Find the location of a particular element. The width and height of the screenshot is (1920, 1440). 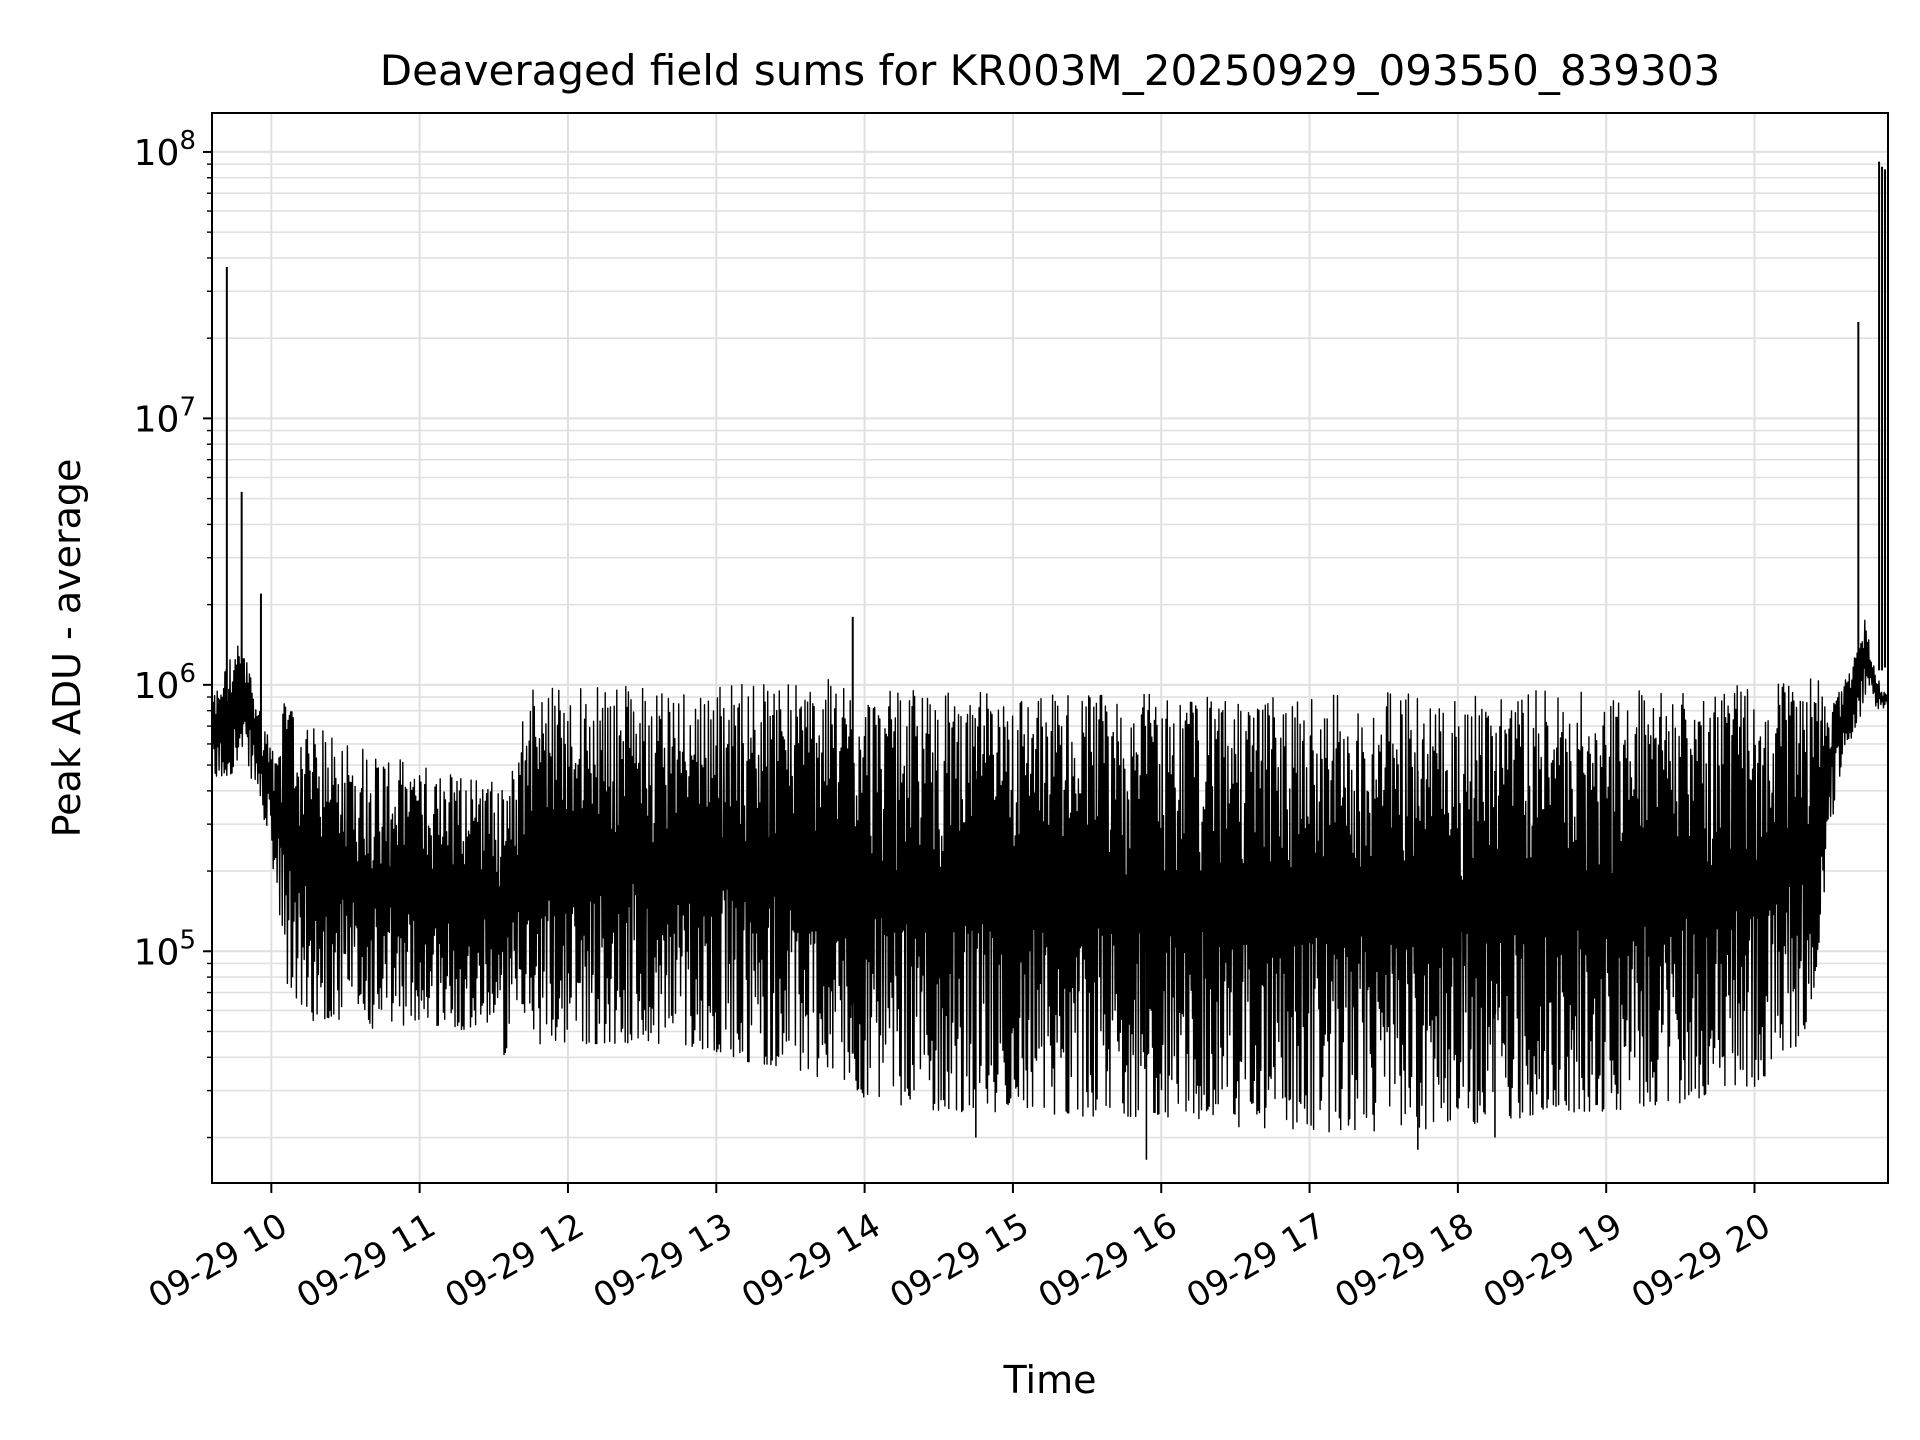

y-axis-label: Peak ADU - average is located at coordinates (67, 648).